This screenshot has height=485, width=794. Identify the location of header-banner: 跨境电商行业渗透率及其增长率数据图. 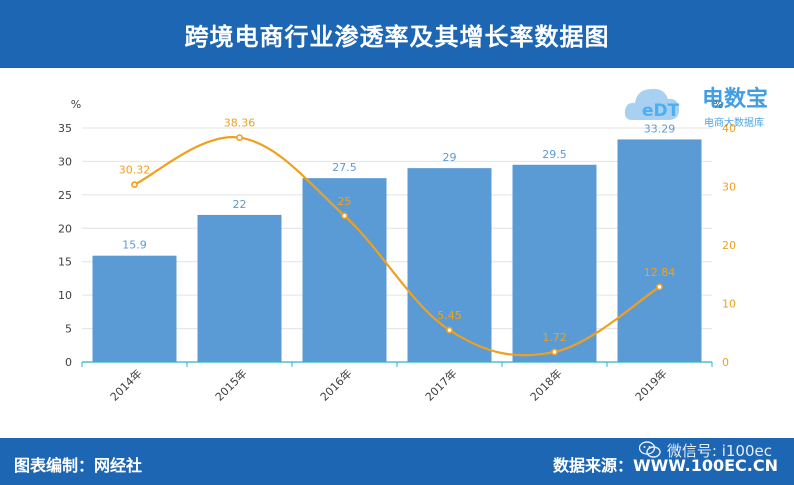
(397, 34).